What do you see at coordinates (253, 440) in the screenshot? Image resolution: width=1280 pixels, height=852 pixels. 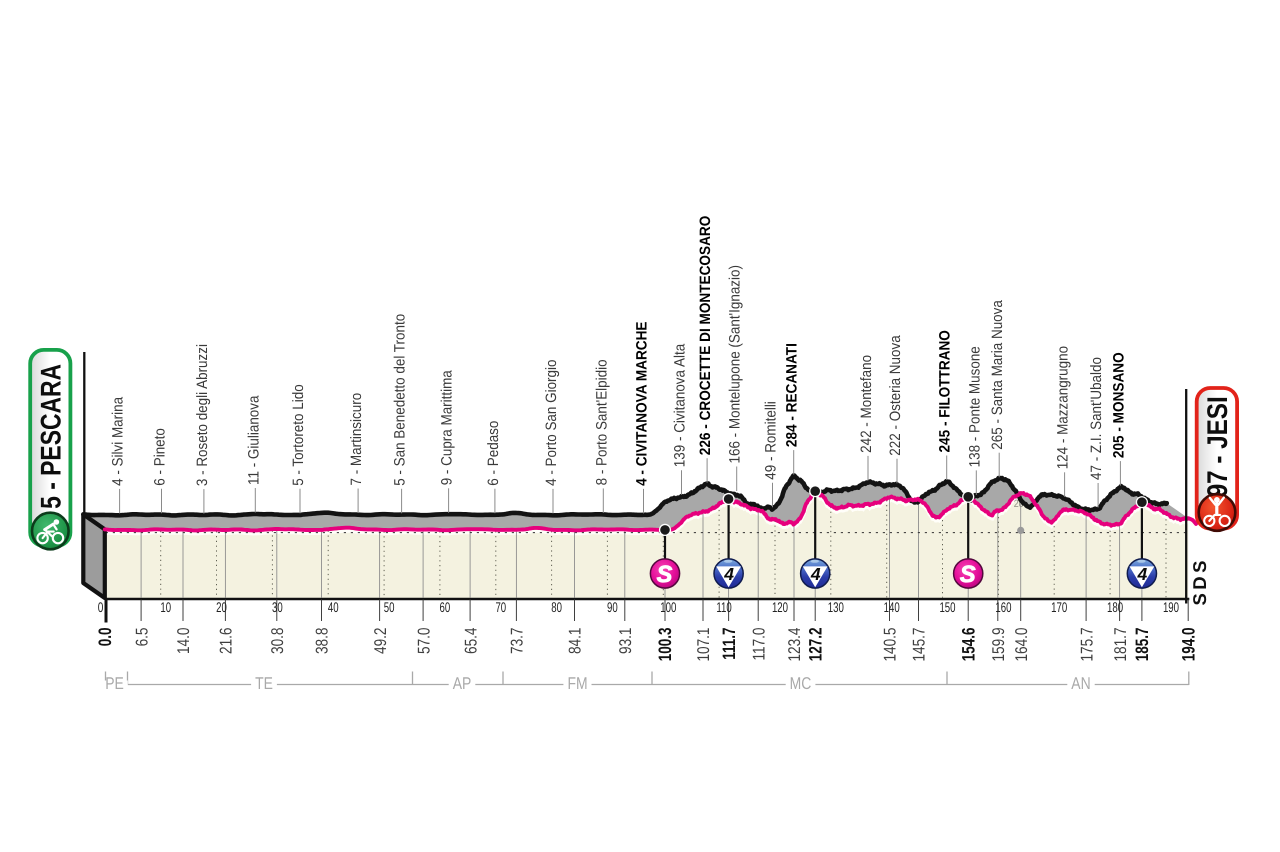 I see `svg-text: 11 - Giulianova` at bounding box center [253, 440].